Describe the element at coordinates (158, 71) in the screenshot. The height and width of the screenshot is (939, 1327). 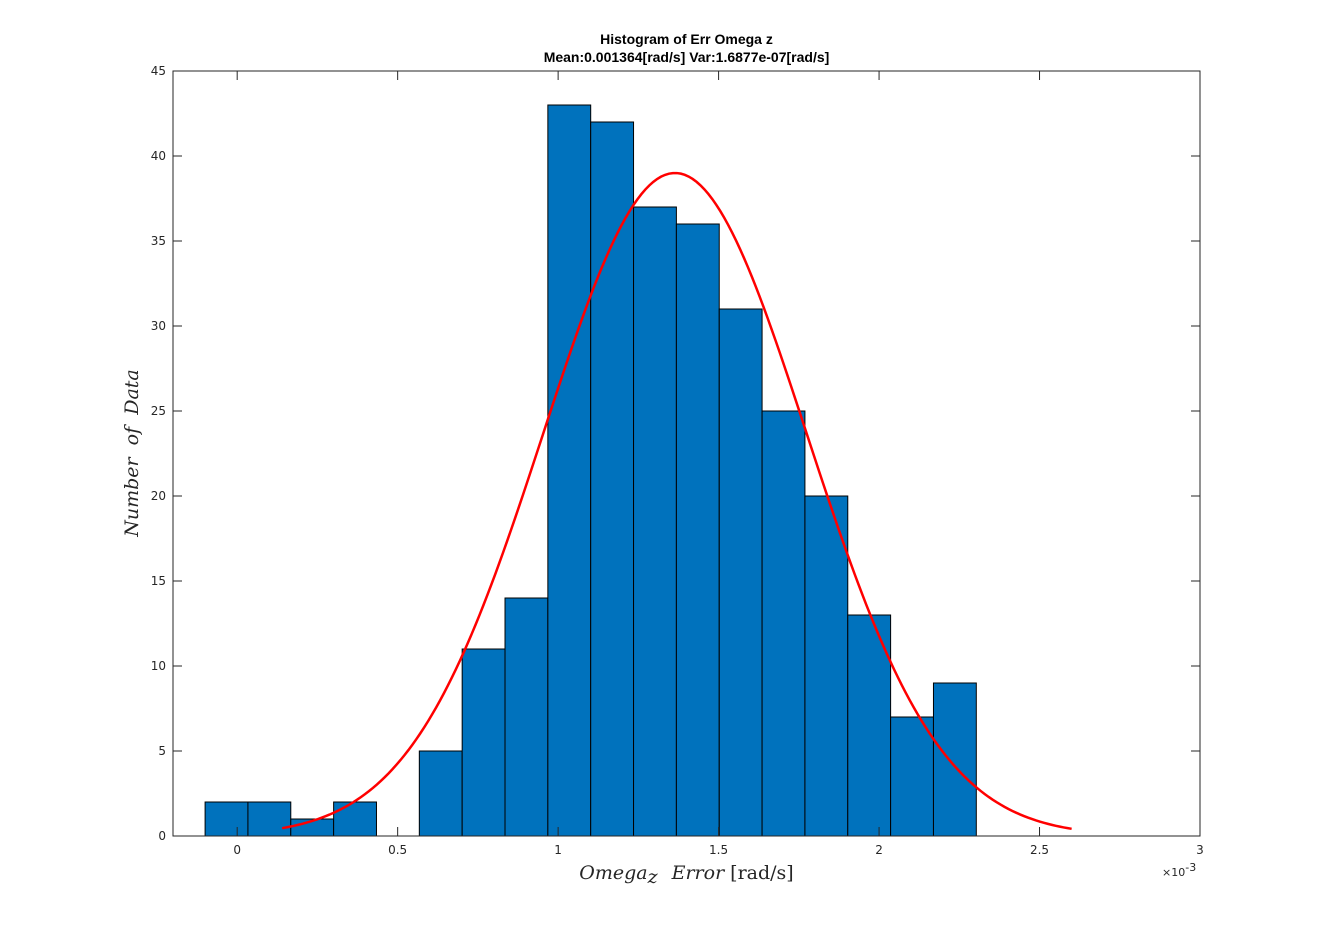
I see `y-tick-label: 45` at that location.